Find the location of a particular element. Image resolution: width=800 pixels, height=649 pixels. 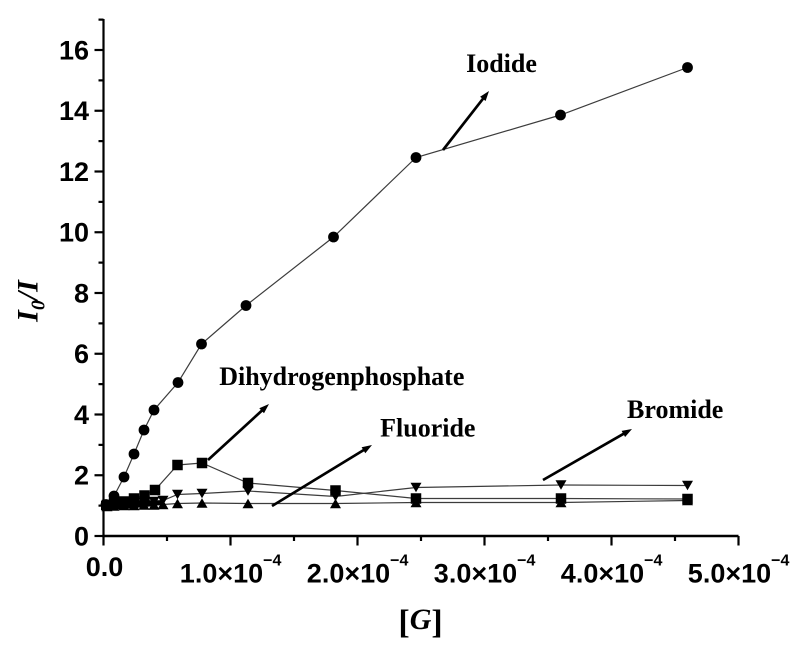

svg-text: 0.0 is located at coordinates (105, 567).